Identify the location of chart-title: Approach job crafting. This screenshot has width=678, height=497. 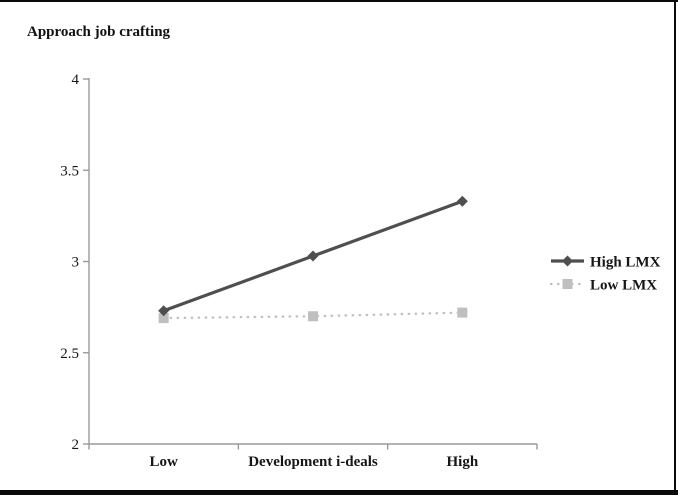
(99, 32).